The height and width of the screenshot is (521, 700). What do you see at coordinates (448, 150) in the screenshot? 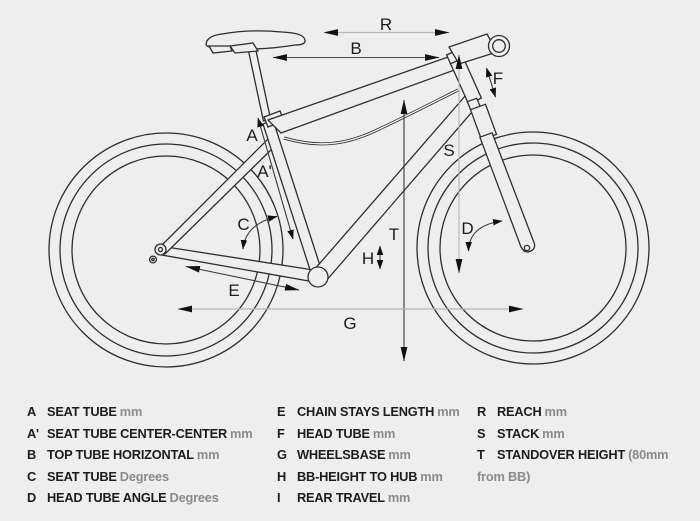
I see `label-S: S` at bounding box center [448, 150].